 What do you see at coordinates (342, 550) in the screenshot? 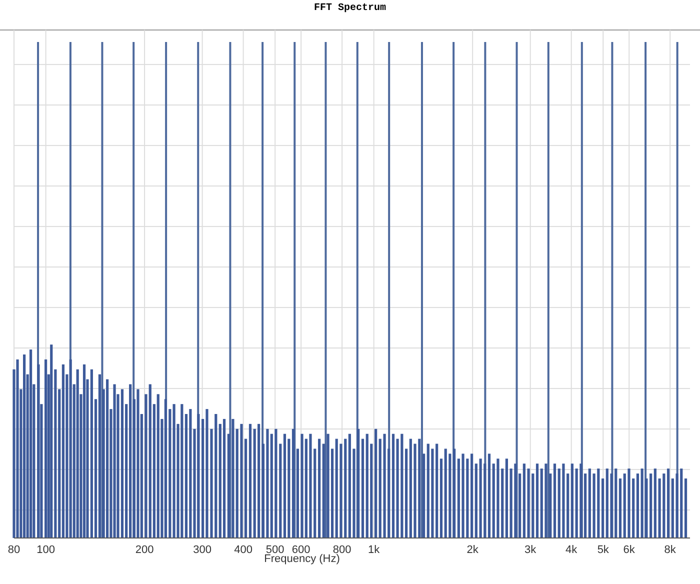
I see `x-tick-label: 800` at bounding box center [342, 550].